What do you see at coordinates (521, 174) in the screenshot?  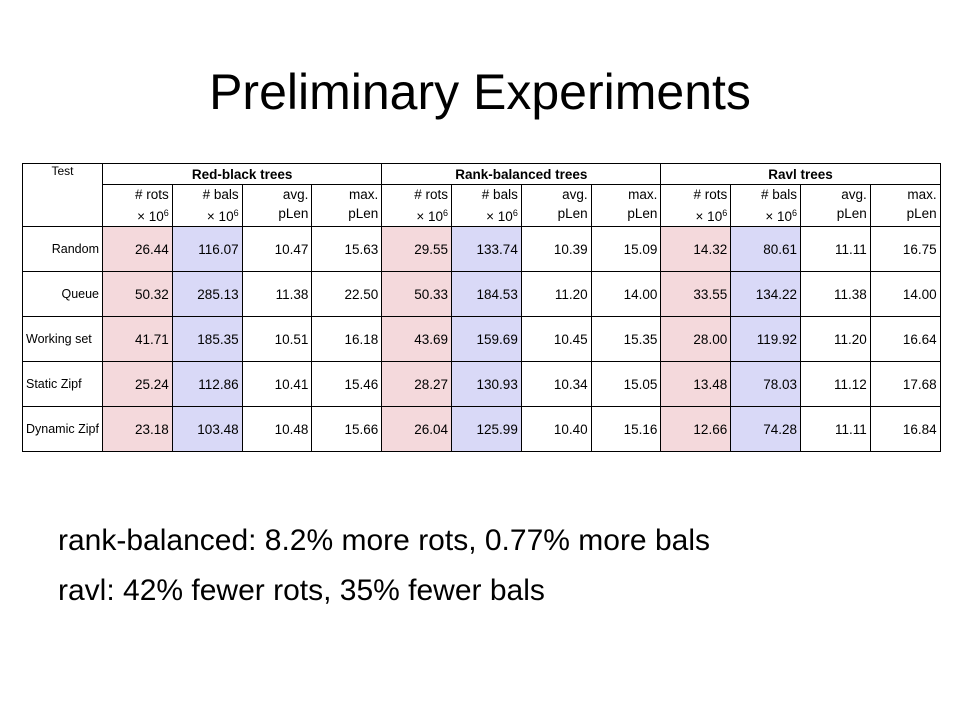 I see `group-header-rank-balanced: Rank-balanced trees` at bounding box center [521, 174].